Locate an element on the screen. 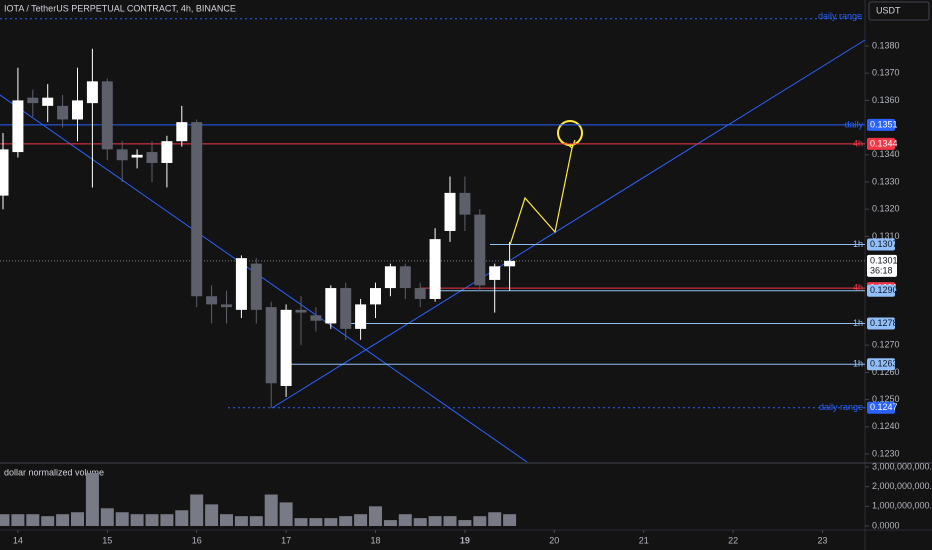 The height and width of the screenshot is (550, 932). x-tick-label: 19 is located at coordinates (465, 540).